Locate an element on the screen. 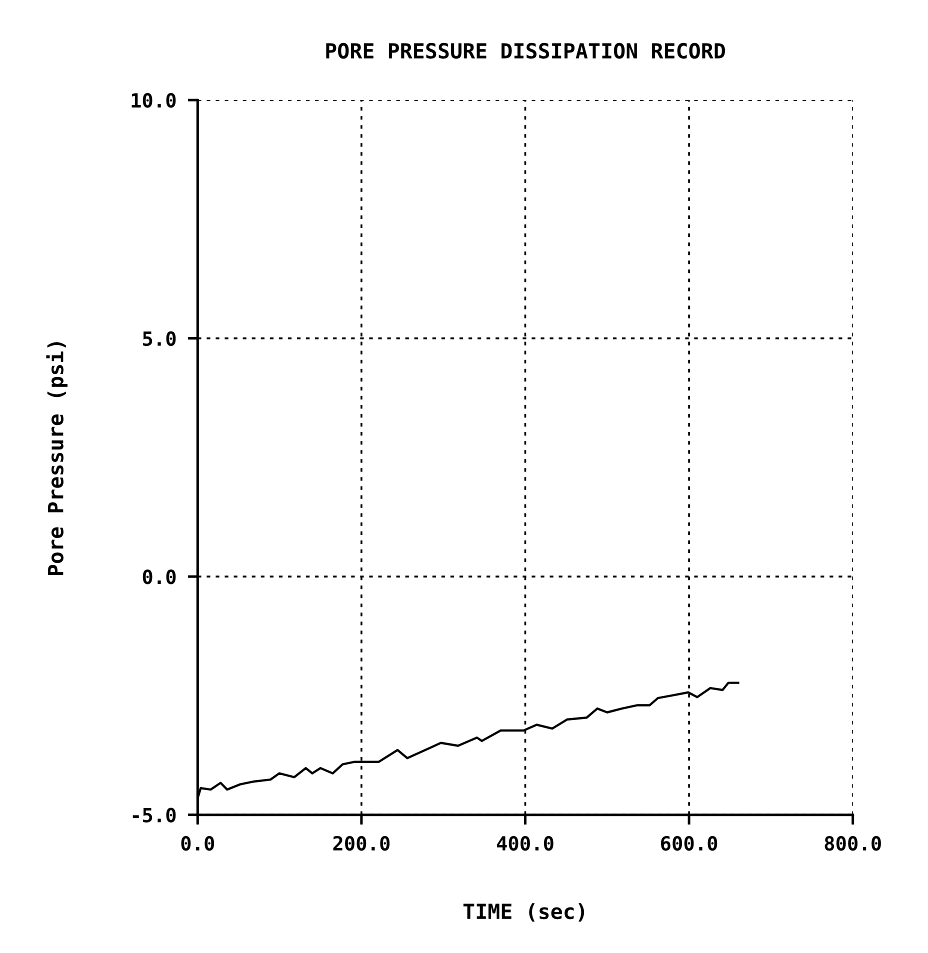 The width and height of the screenshot is (928, 953). x-tick-label: 400.0 is located at coordinates (525, 843).